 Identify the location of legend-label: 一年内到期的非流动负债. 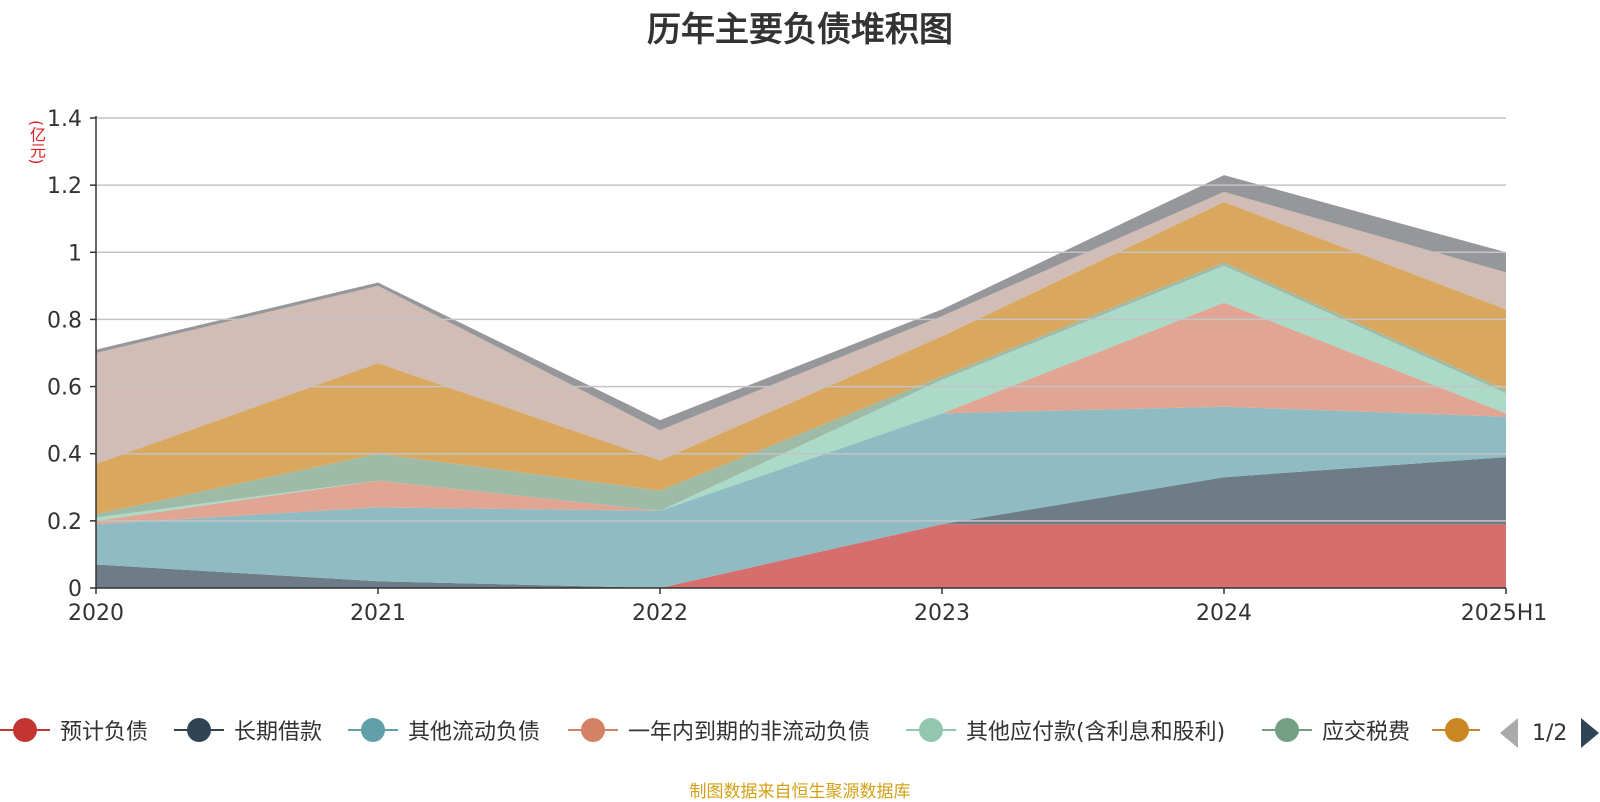
(749, 732).